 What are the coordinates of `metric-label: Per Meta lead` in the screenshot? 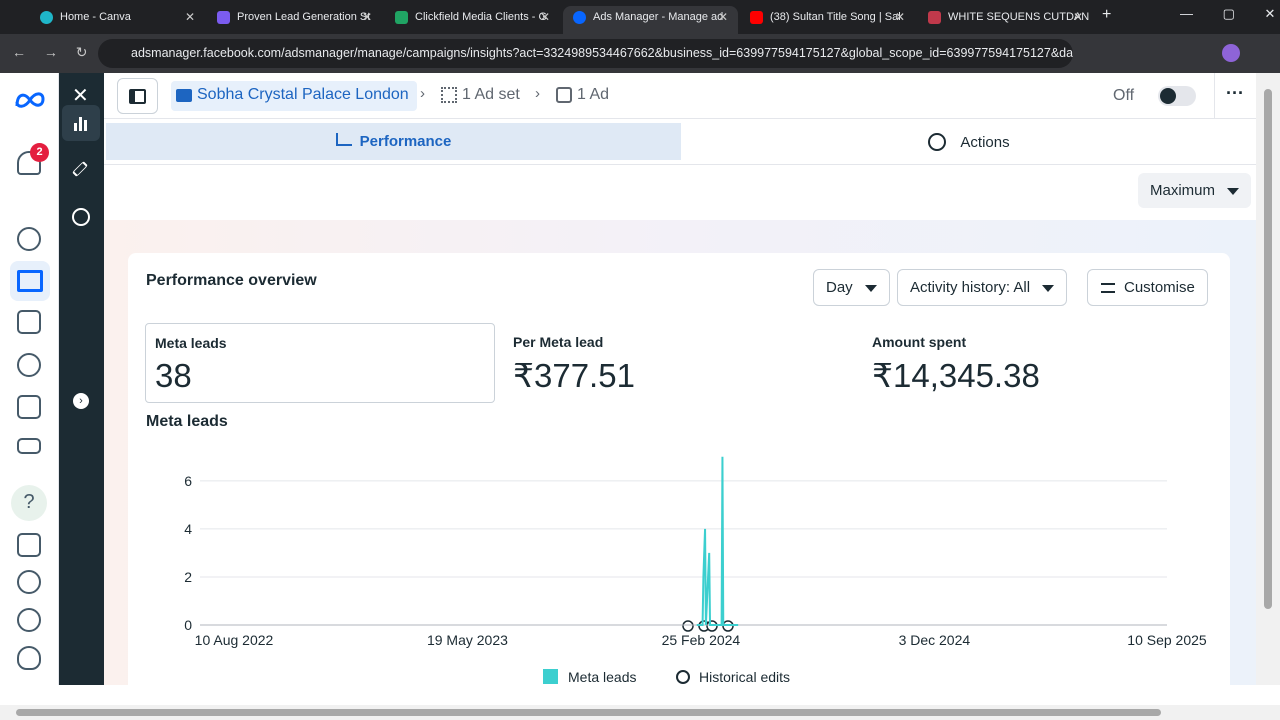 It's located at (558, 342).